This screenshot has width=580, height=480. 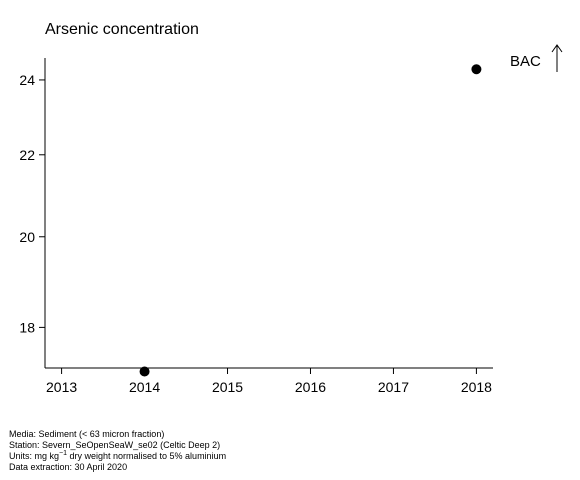 What do you see at coordinates (557, 48) in the screenshot?
I see `bac-arrow-head` at bounding box center [557, 48].